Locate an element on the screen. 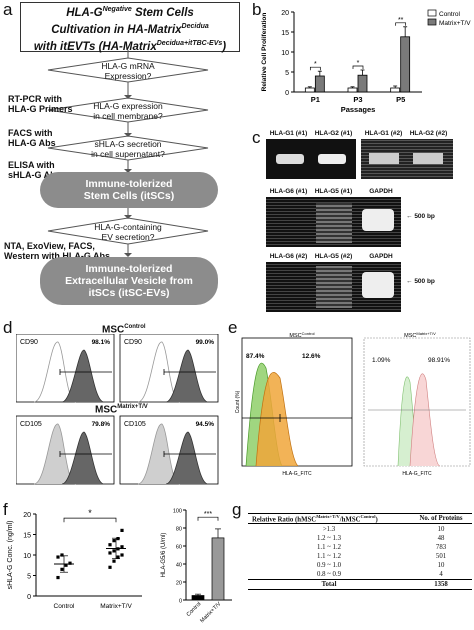 The image size is (474, 630). gel-lane-label: HLA-G2 (#1) is located at coordinates (333, 133).